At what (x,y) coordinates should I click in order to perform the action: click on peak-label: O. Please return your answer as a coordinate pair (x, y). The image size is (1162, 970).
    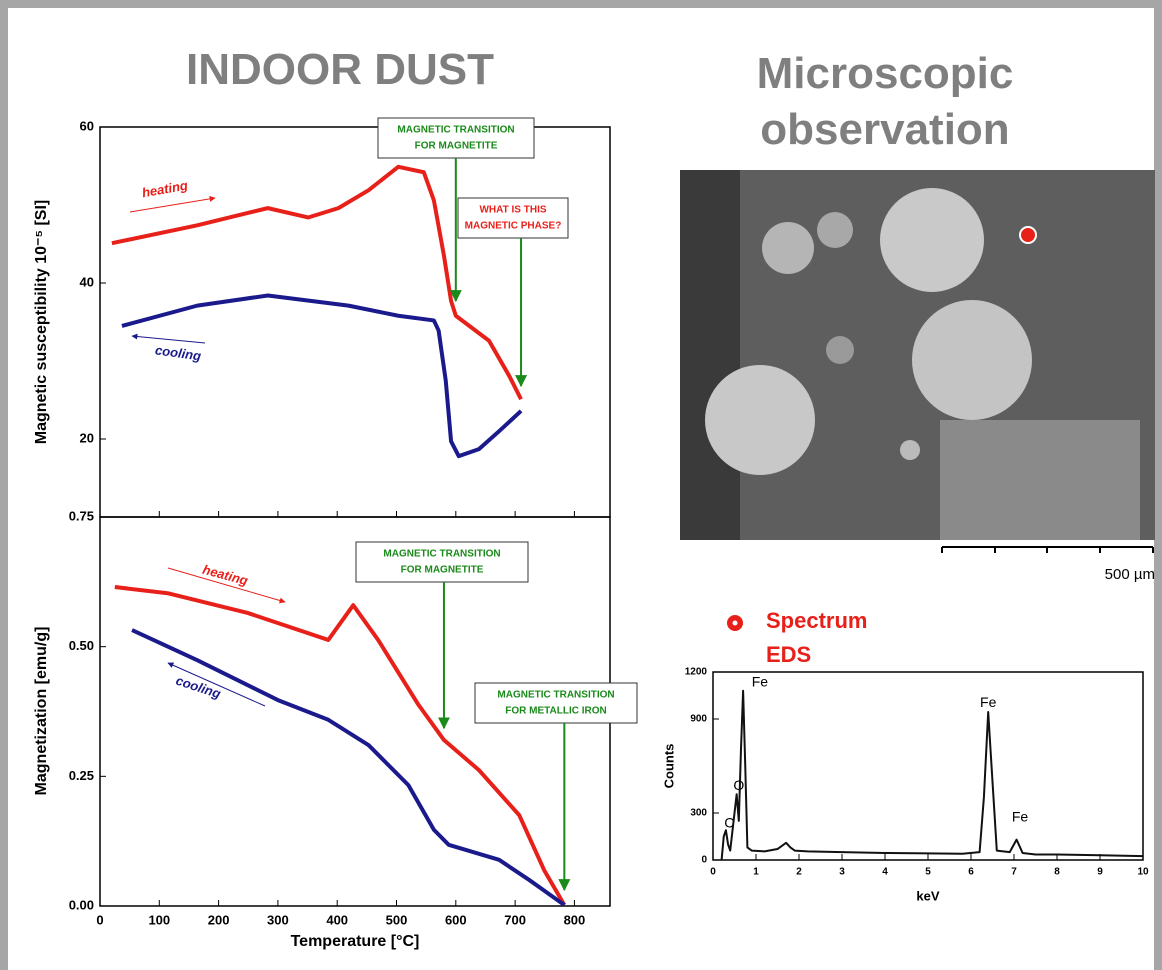
    Looking at the image, I should click on (738, 785).